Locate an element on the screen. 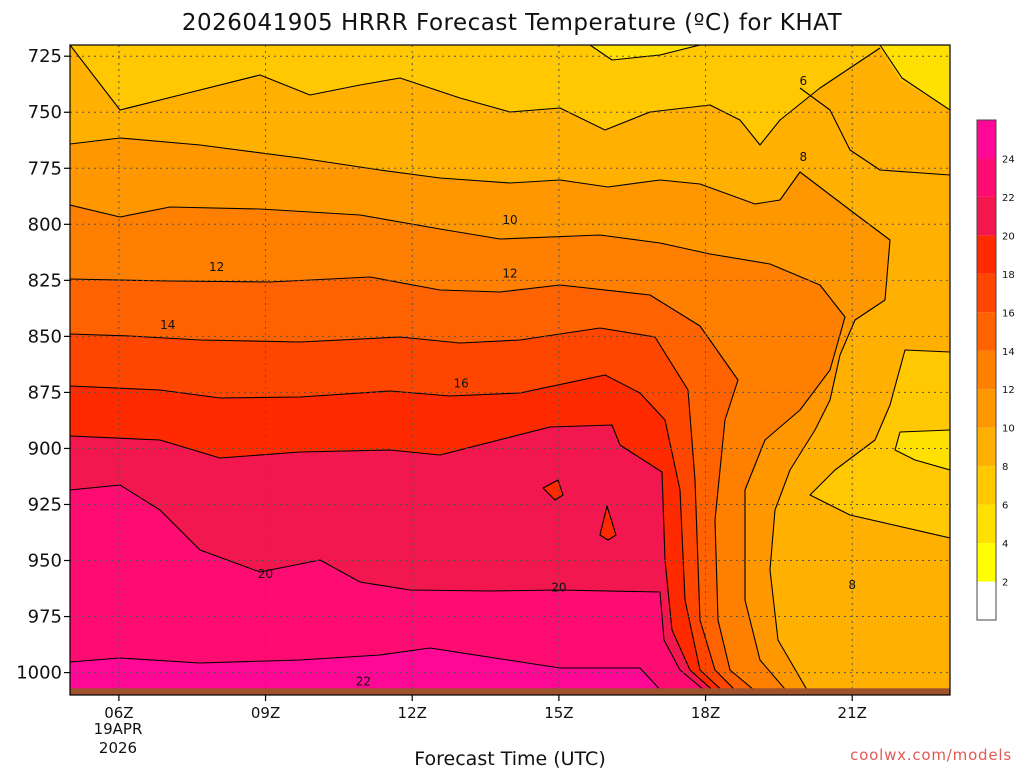 The height and width of the screenshot is (768, 1024). x-date-line2: 2026 is located at coordinates (118, 748).